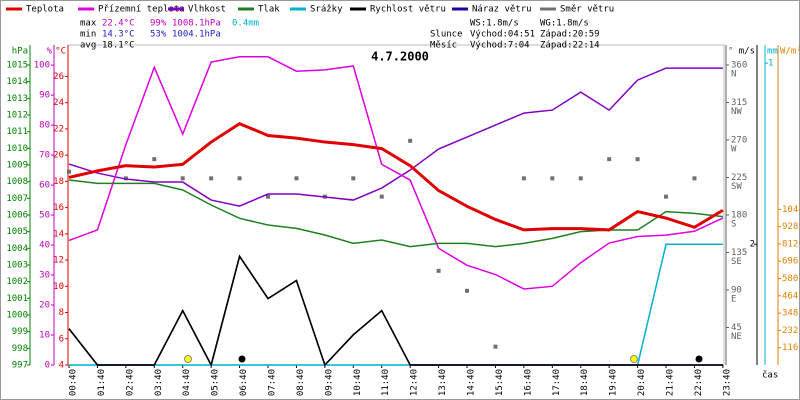  Describe the element at coordinates (61, 313) in the screenshot. I see `y-tick-label: 8` at that location.